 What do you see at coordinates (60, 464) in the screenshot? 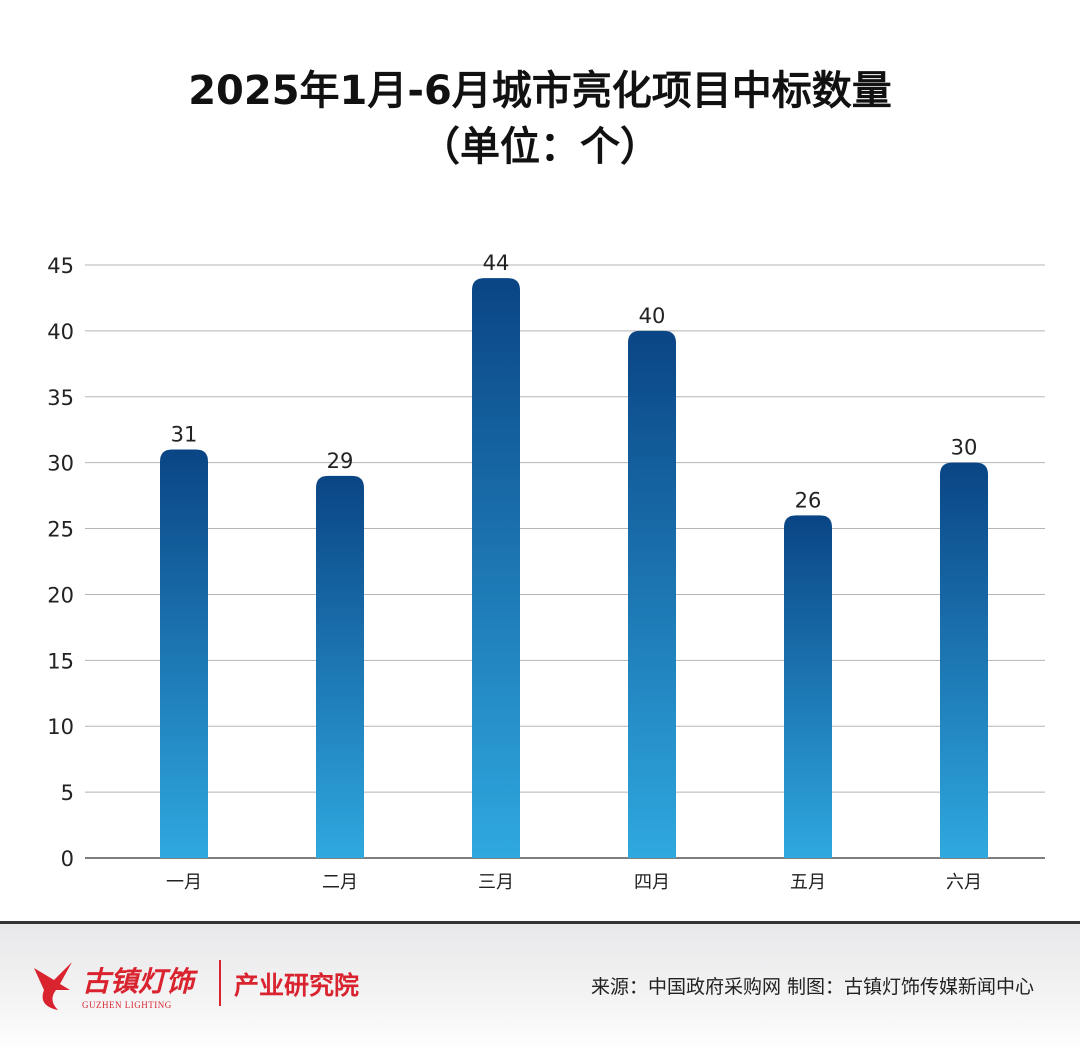
I see `y-tick-label: 30` at bounding box center [60, 464].